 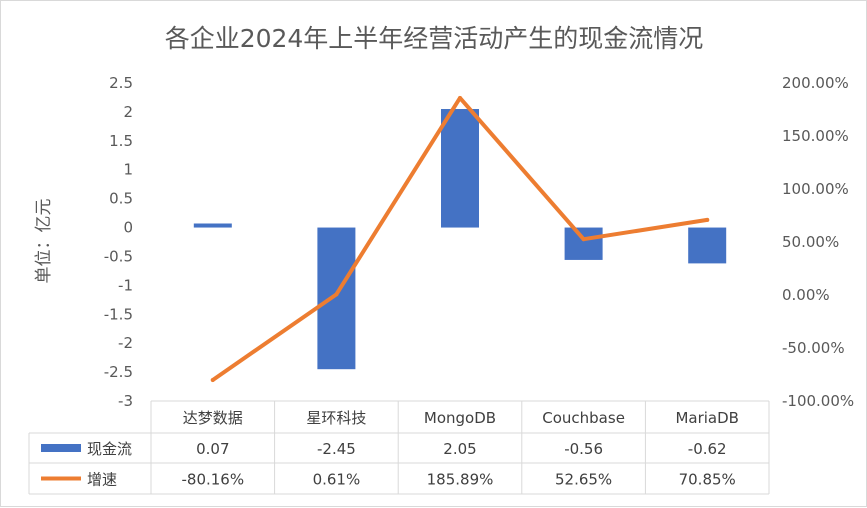 What do you see at coordinates (212, 480) in the screenshot?
I see `table-cell-value: -80.16%` at bounding box center [212, 480].